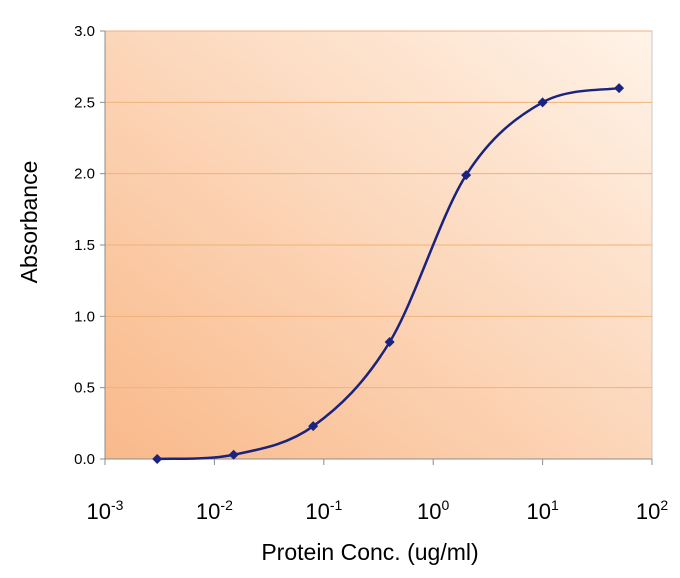 Image resolution: width=680 pixels, height=578 pixels. What do you see at coordinates (84, 316) in the screenshot?
I see `y-tick-label: 1.0` at bounding box center [84, 316].